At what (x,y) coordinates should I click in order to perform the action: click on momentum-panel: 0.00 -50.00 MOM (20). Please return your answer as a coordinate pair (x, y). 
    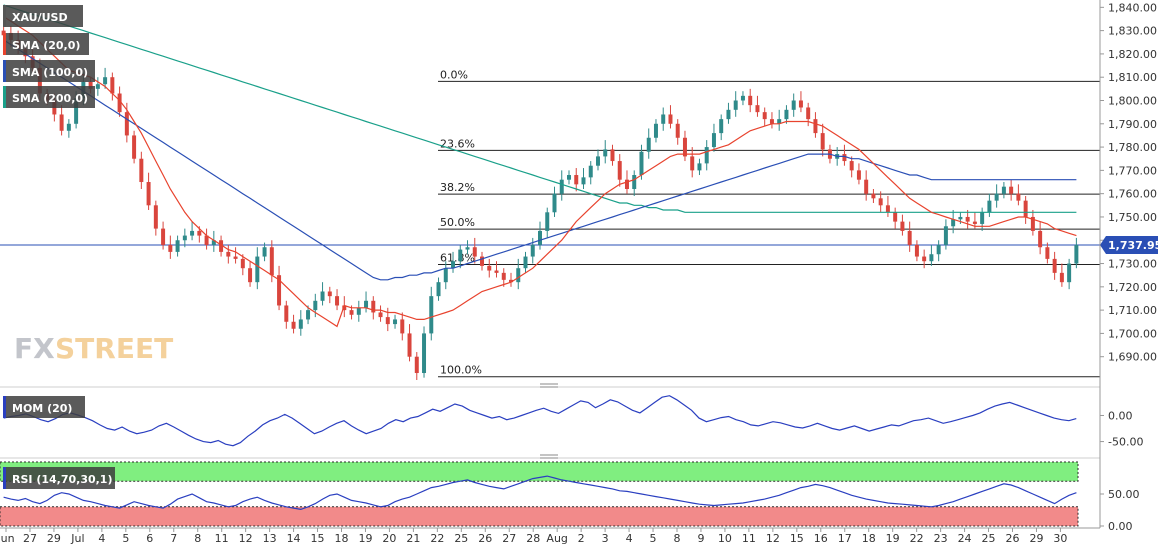
    Looking at the image, I should click on (573, 422).